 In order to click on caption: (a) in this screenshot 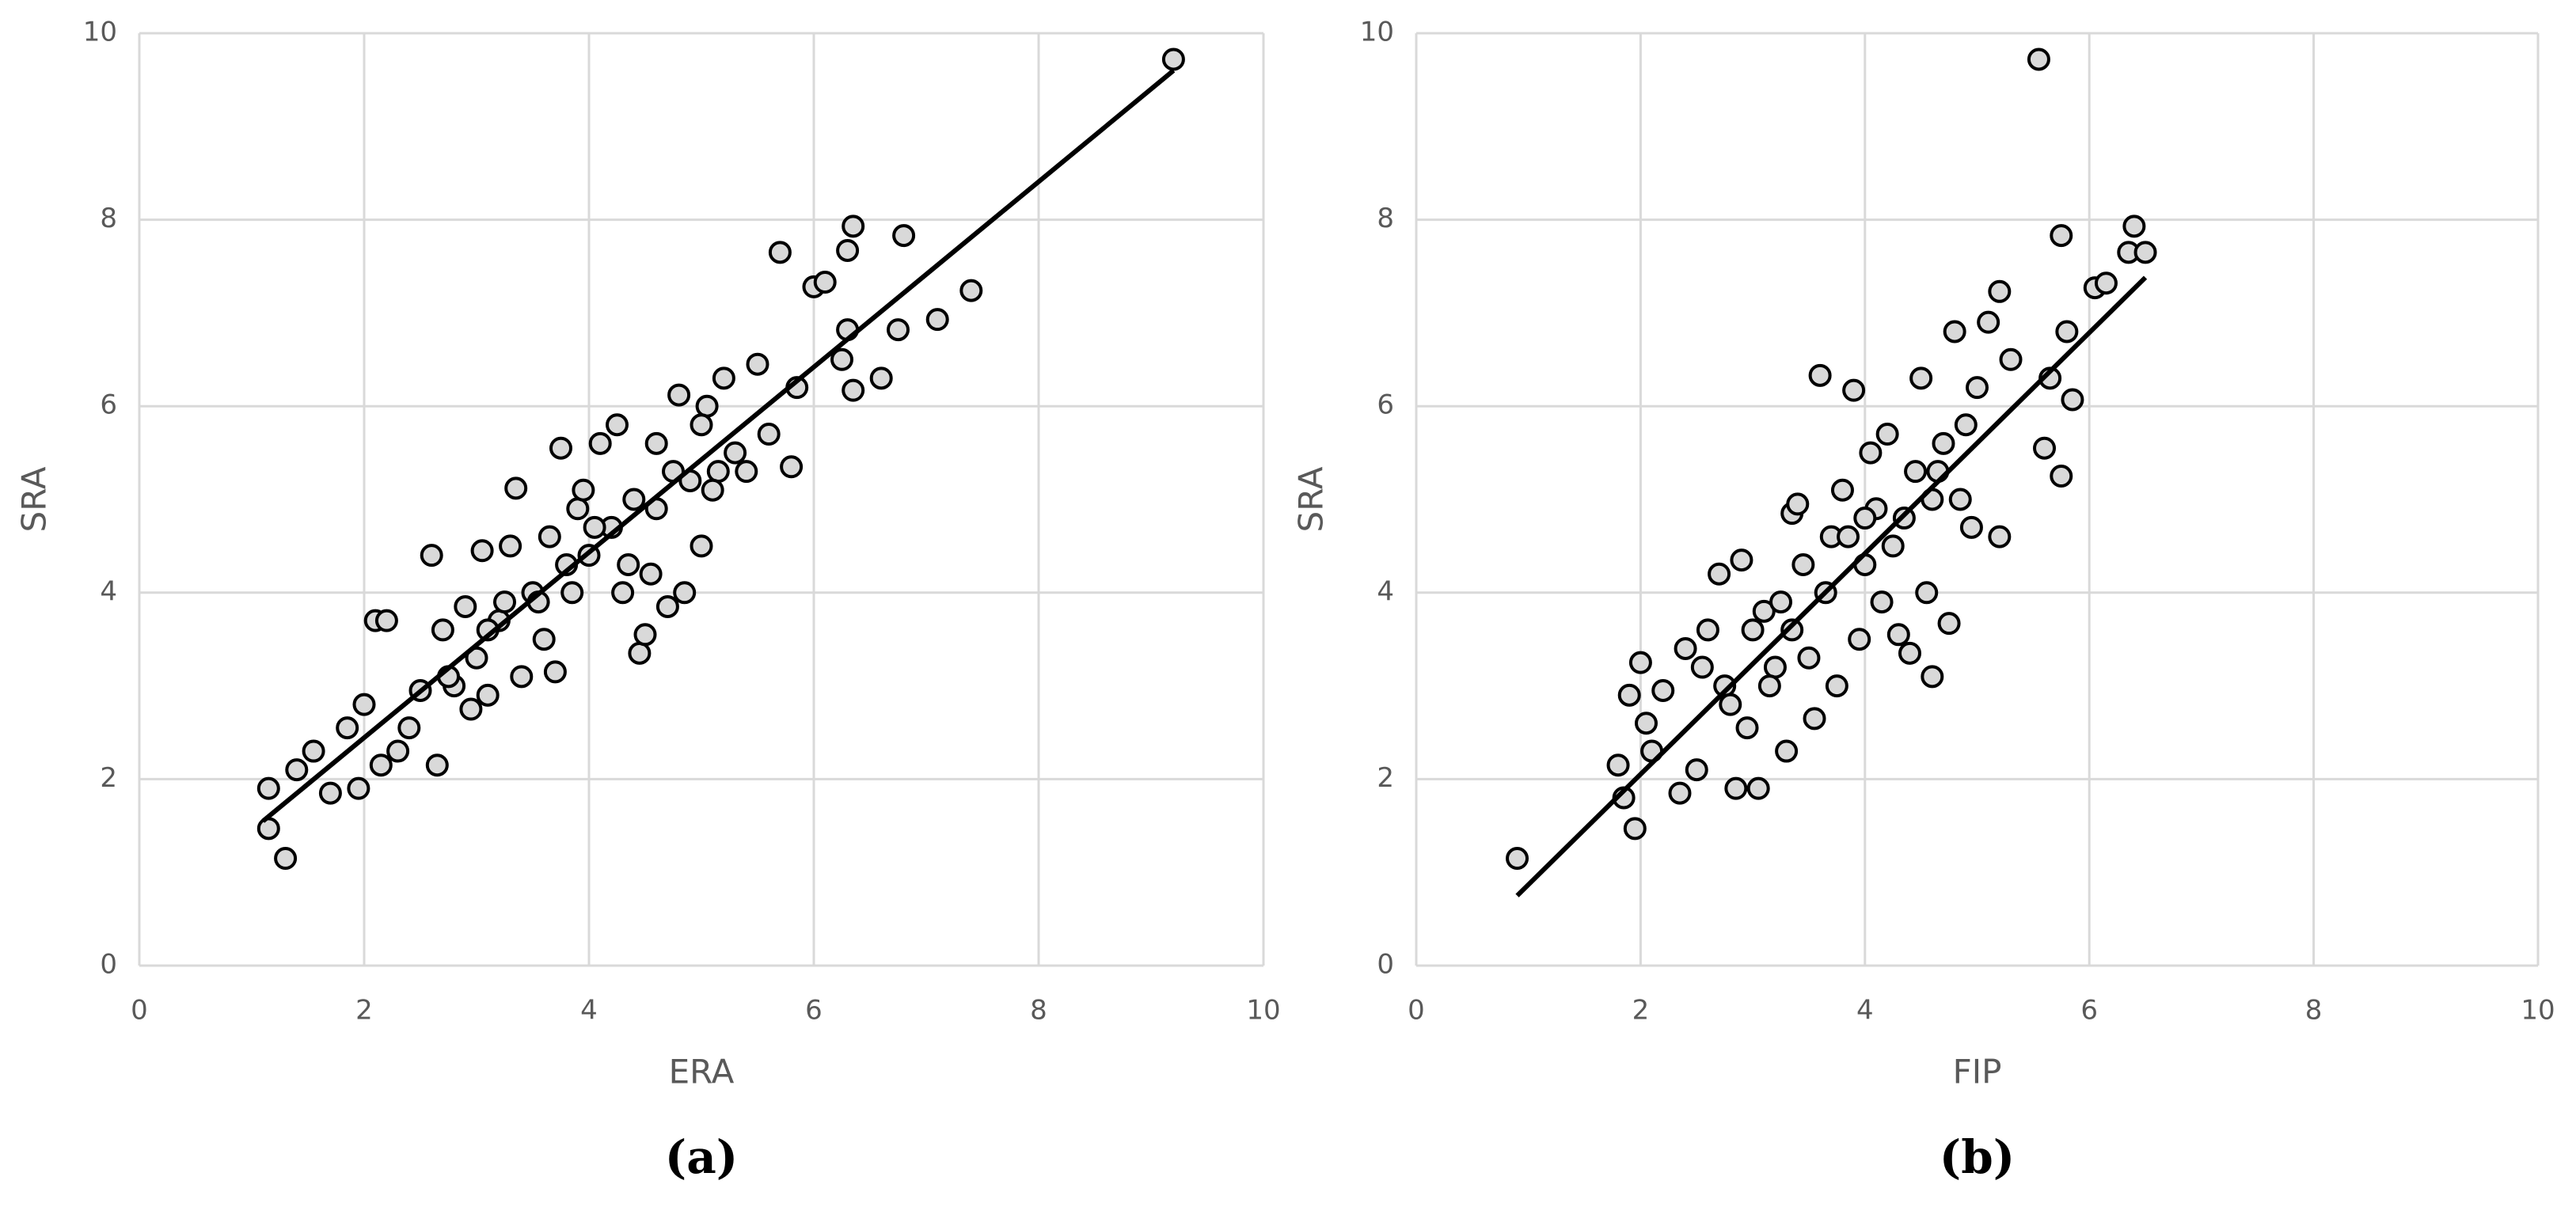, I will do `click(701, 1157)`.